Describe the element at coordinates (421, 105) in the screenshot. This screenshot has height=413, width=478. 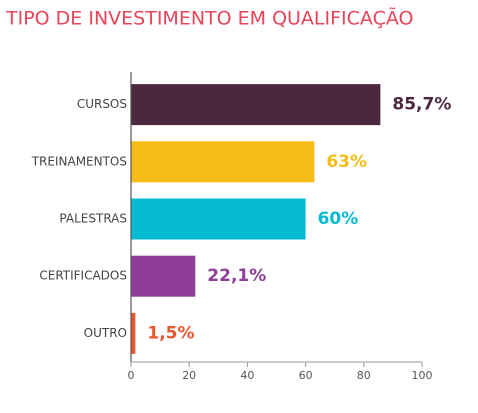
I see `value-label: 85,7%` at that location.